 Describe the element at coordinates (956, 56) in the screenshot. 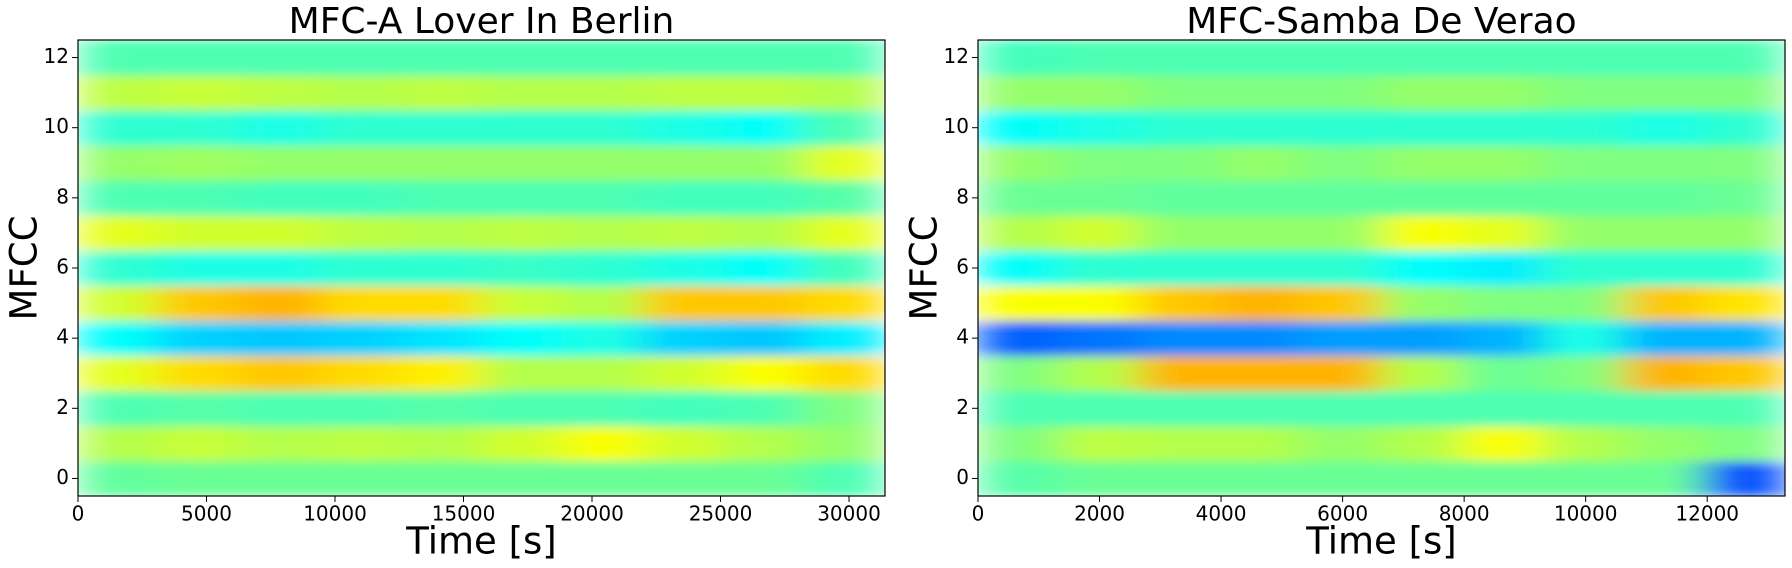

I see `y-tick-label: 12` at that location.